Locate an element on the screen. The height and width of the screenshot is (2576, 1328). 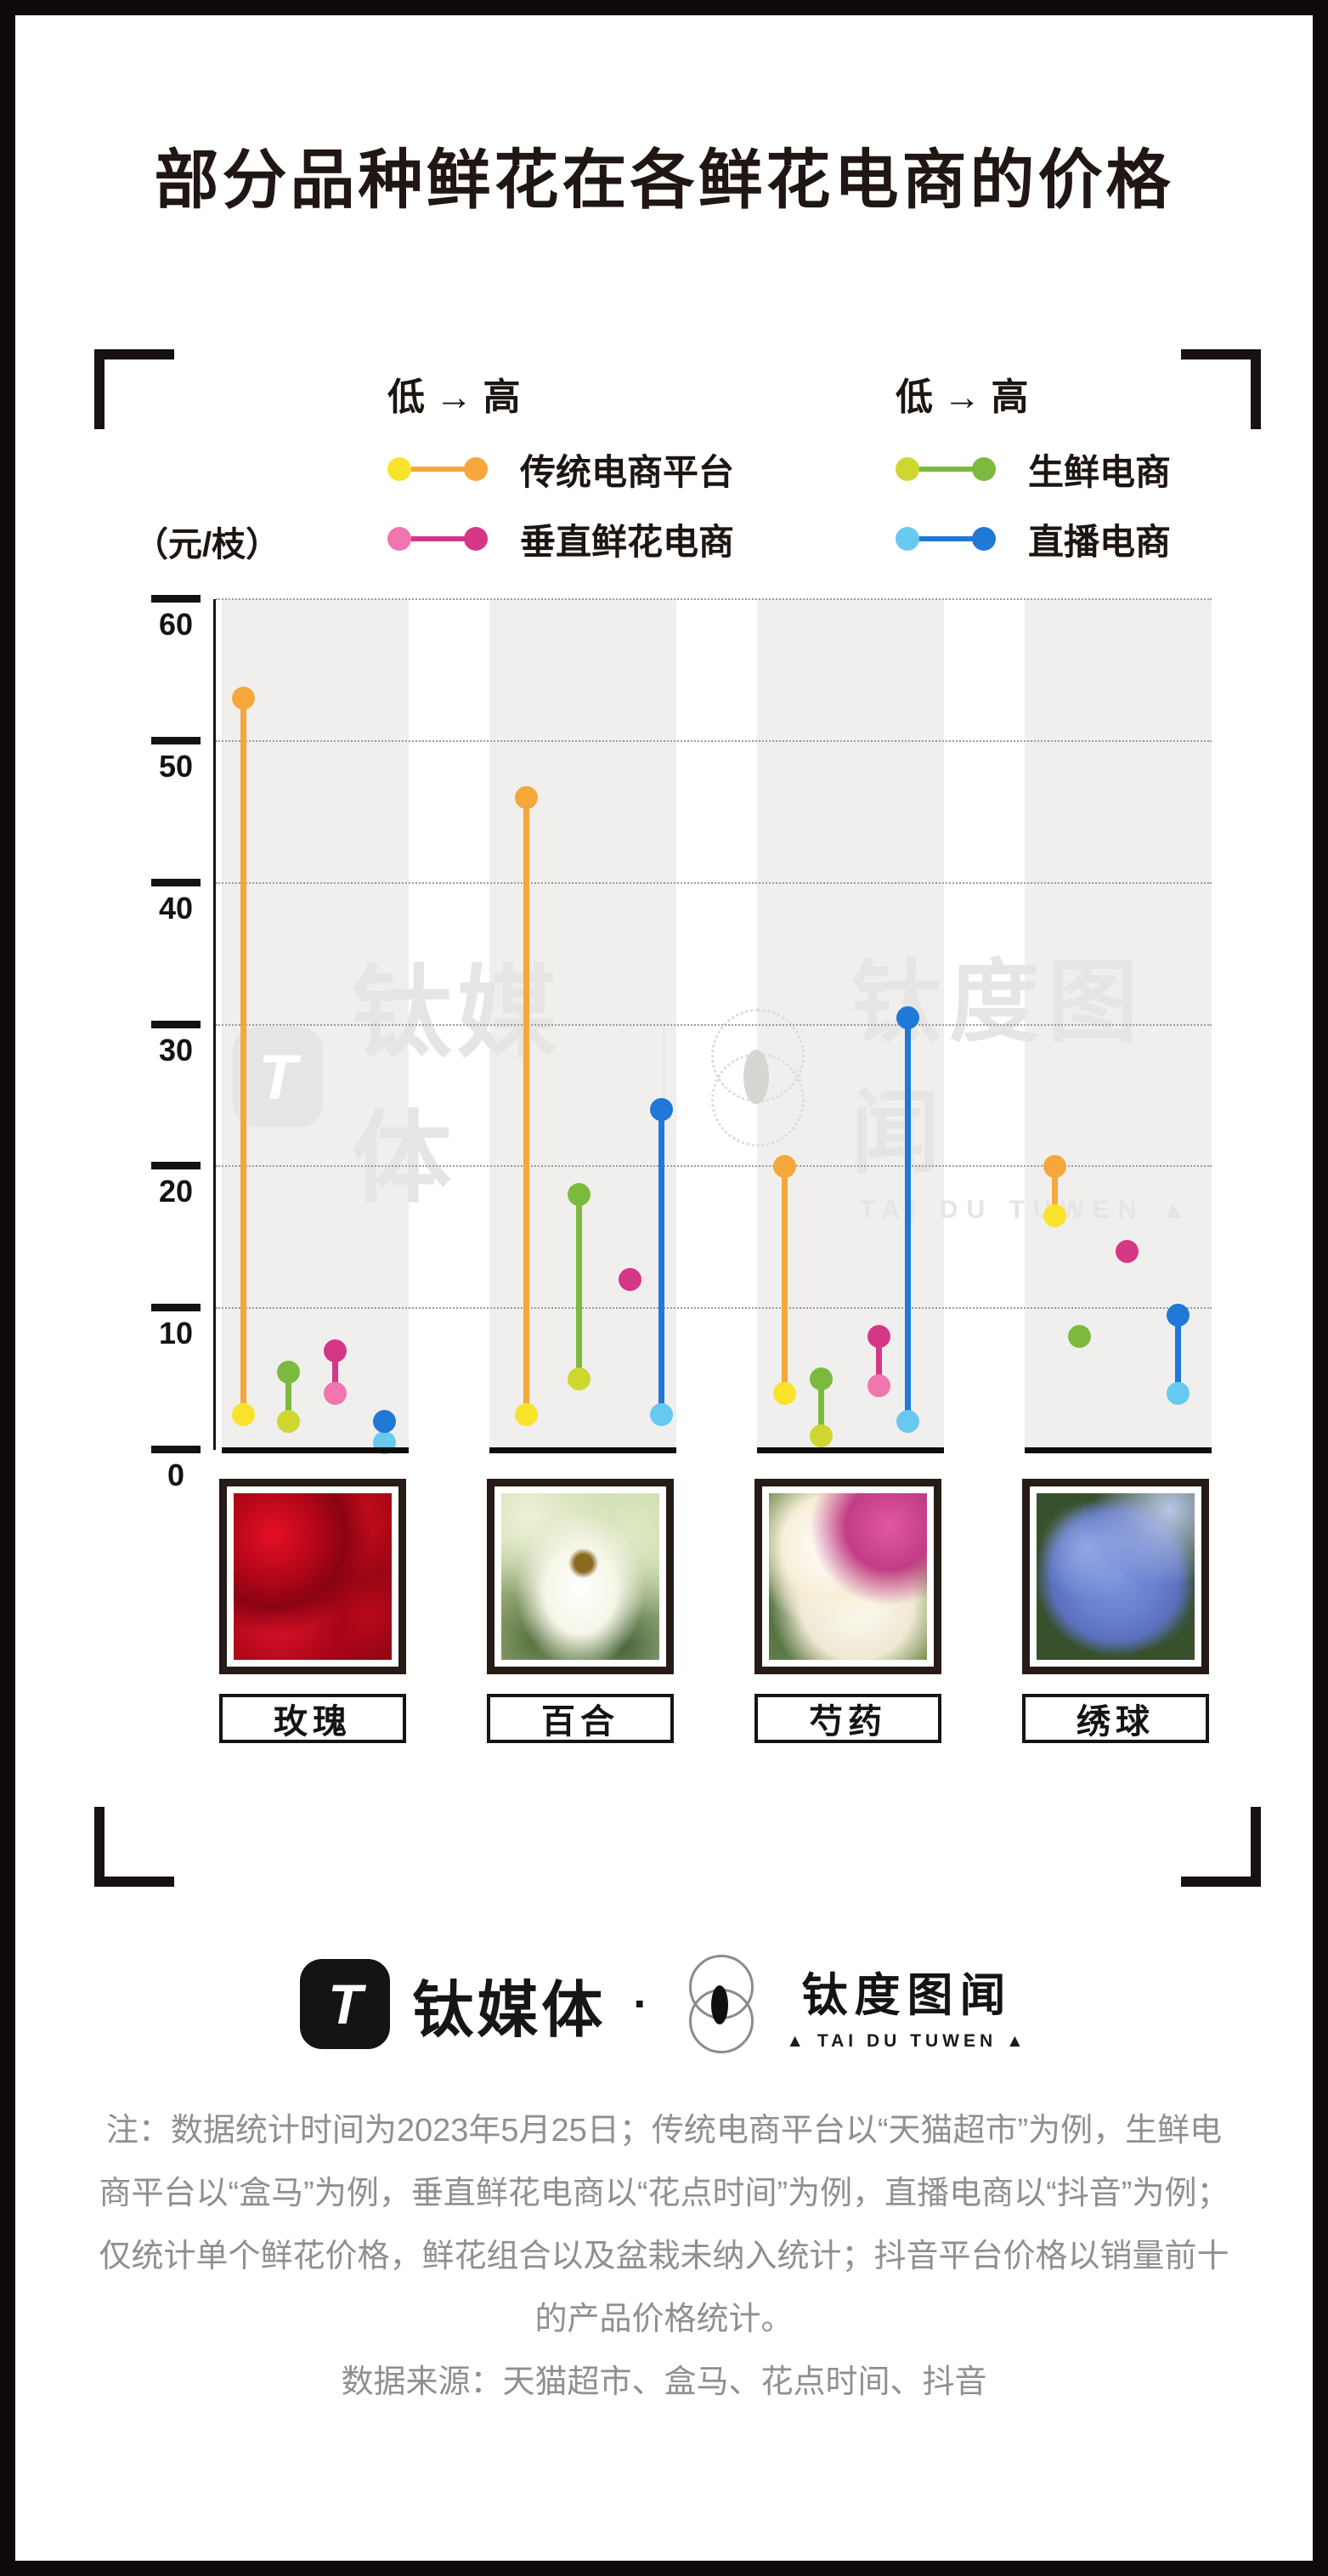
range-stem-玫瑰-垂直鲜花电商 is located at coordinates (335, 1372).